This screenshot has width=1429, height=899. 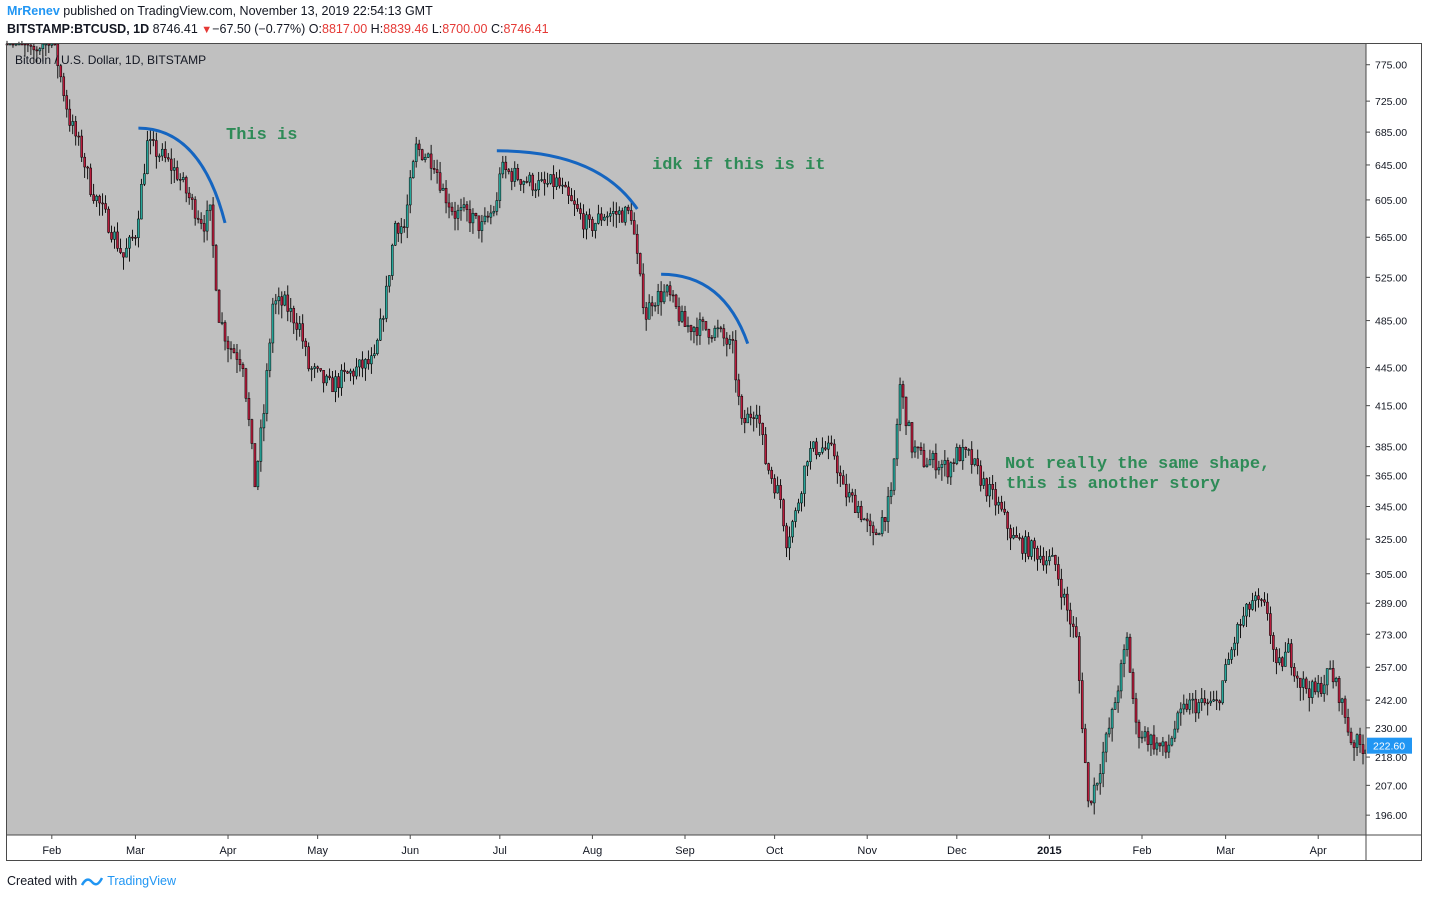 What do you see at coordinates (1391, 786) in the screenshot?
I see `y-tick-label: 207.00` at bounding box center [1391, 786].